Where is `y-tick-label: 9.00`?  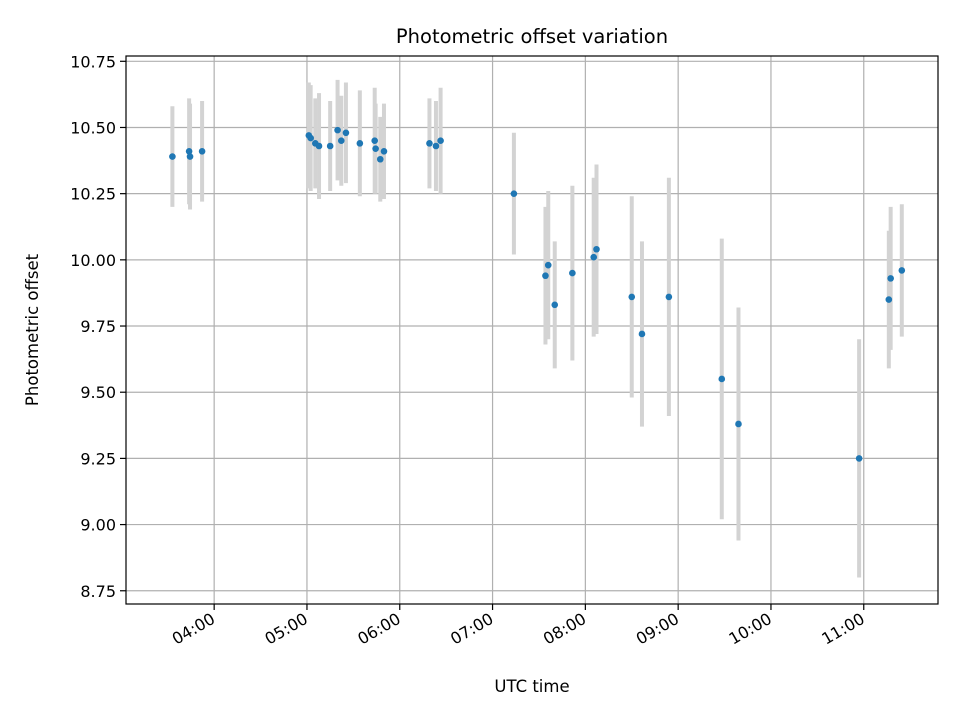 y-tick-label: 9.00 is located at coordinates (98, 525).